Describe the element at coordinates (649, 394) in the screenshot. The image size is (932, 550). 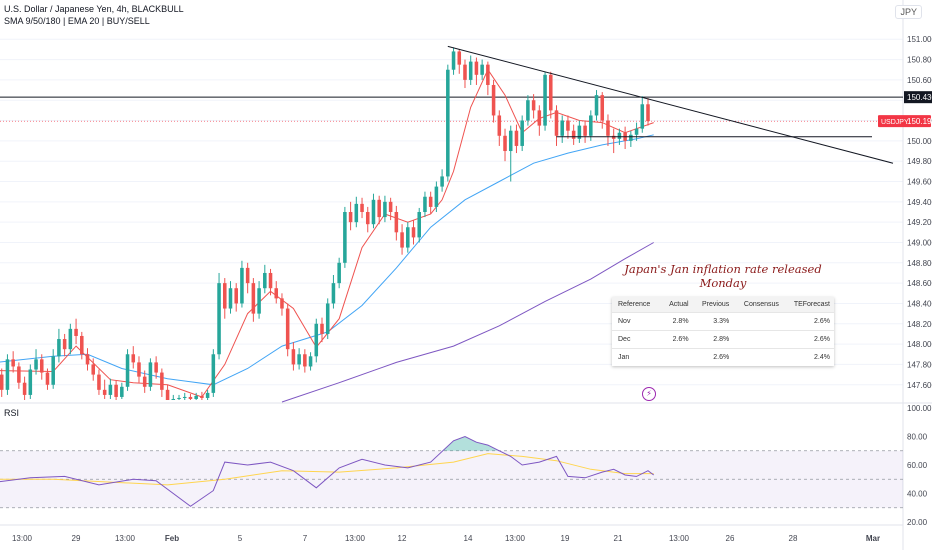
I see `lightning-icon: ⚡` at that location.